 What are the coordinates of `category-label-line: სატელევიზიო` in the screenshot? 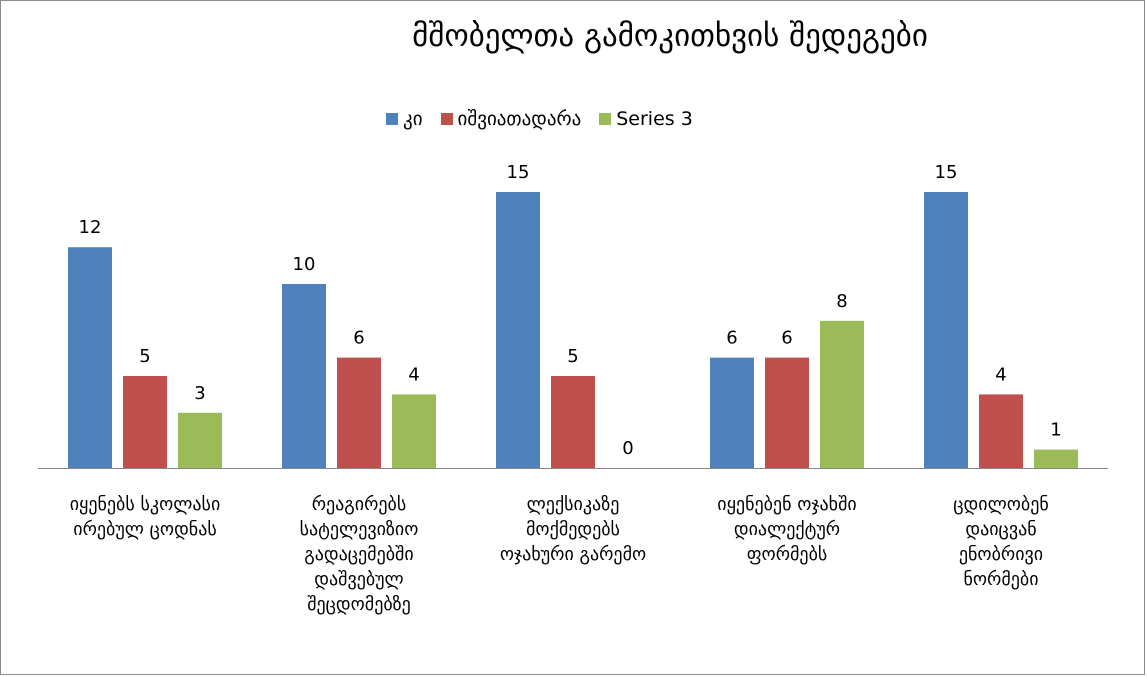 It's located at (359, 529).